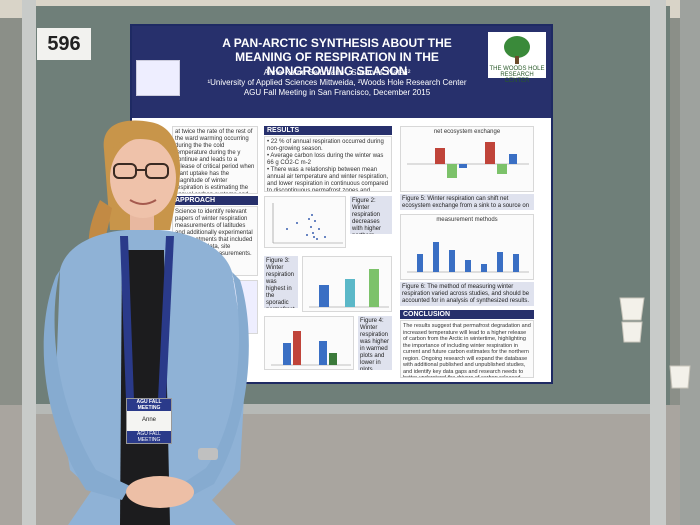  I want to click on results-heading: RESULTS, so click(328, 130).